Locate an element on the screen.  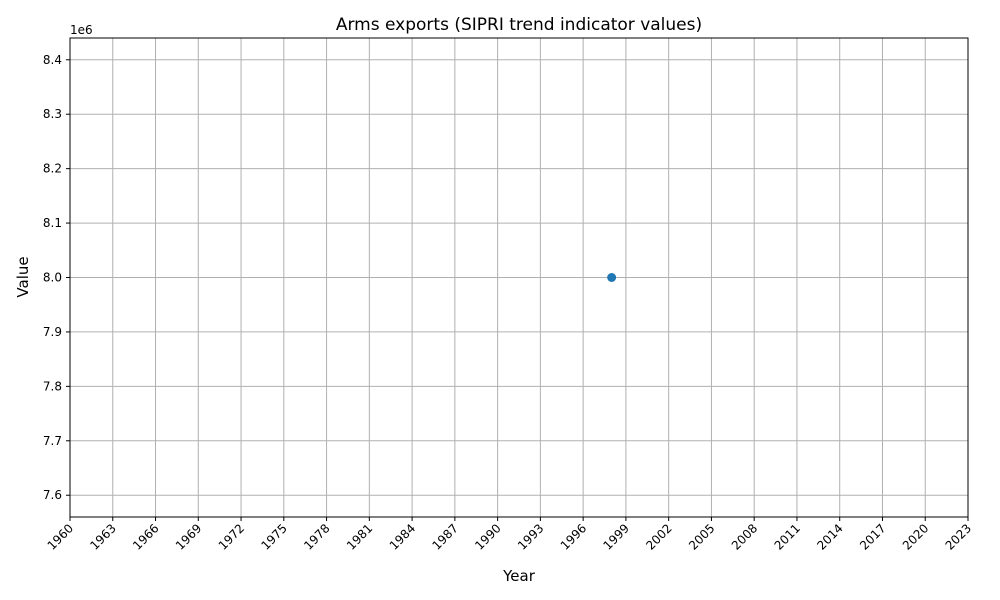
x-tick-label: 2017 is located at coordinates (872, 536).